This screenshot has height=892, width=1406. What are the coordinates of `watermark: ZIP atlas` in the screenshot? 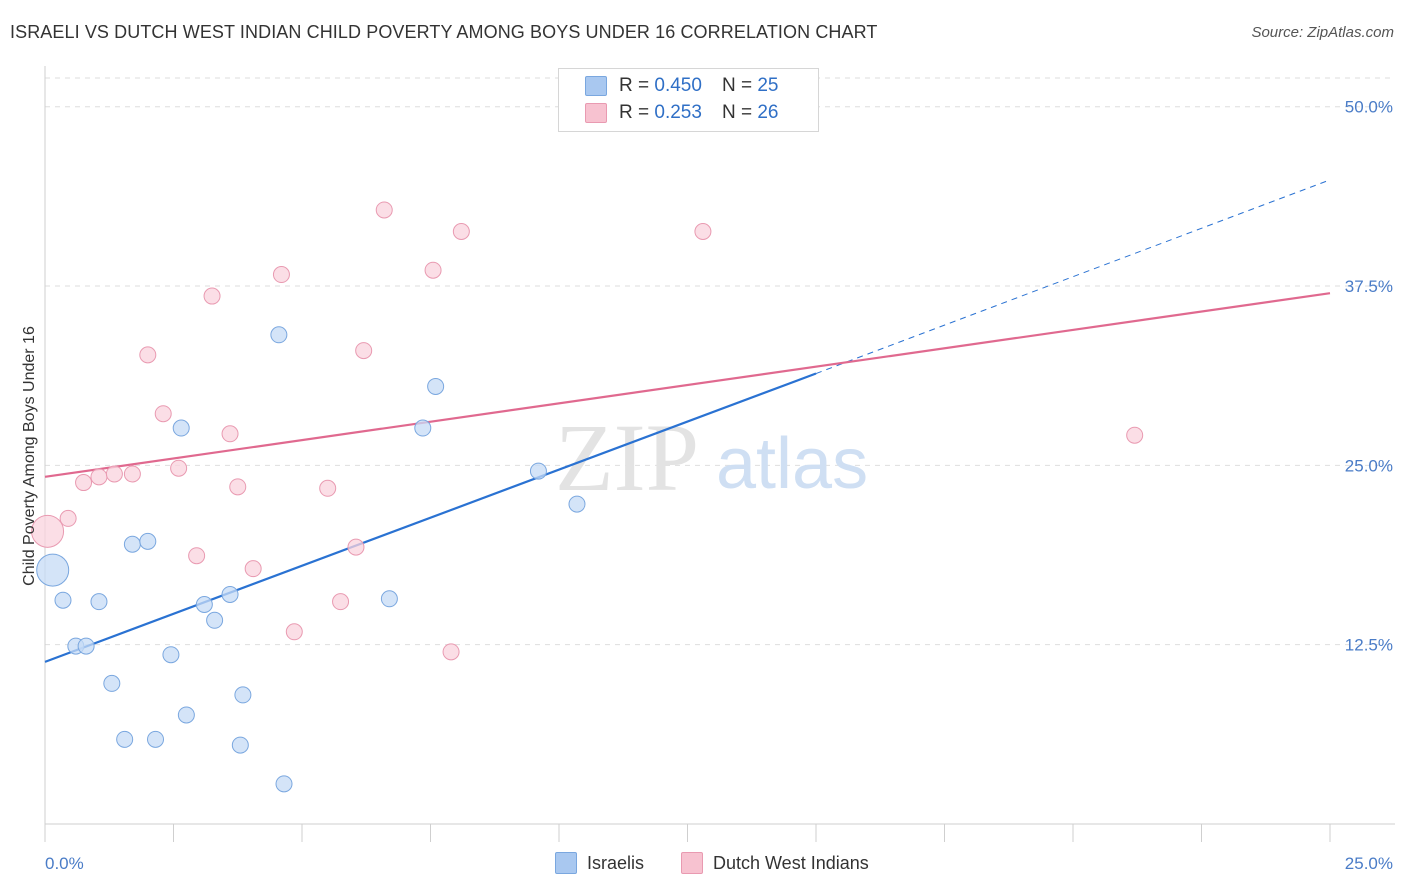 It's located at (711, 457).